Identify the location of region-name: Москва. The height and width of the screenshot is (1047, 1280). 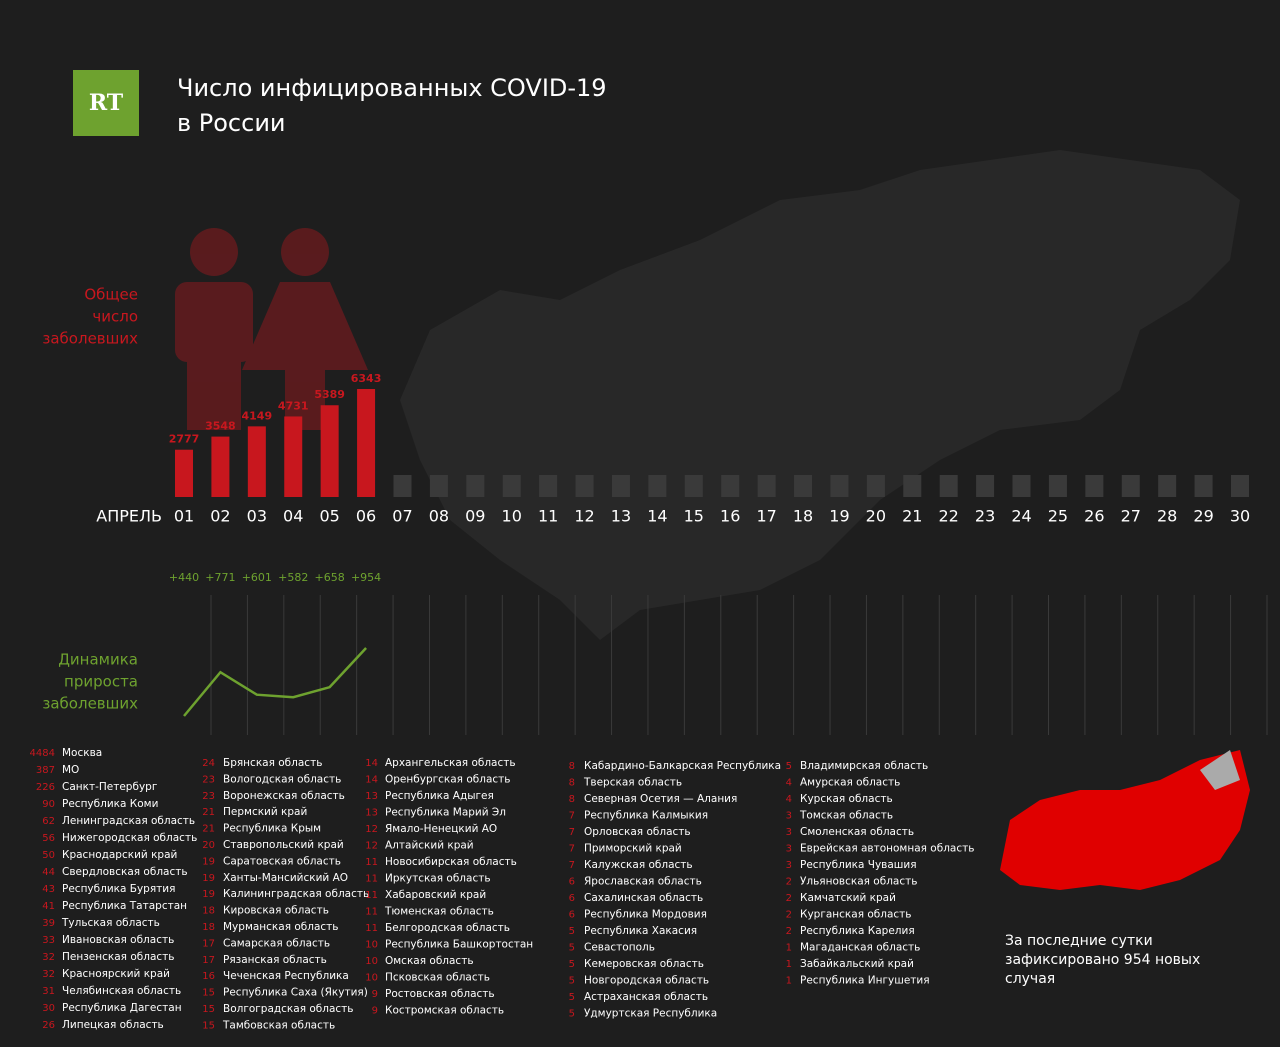
(82, 753).